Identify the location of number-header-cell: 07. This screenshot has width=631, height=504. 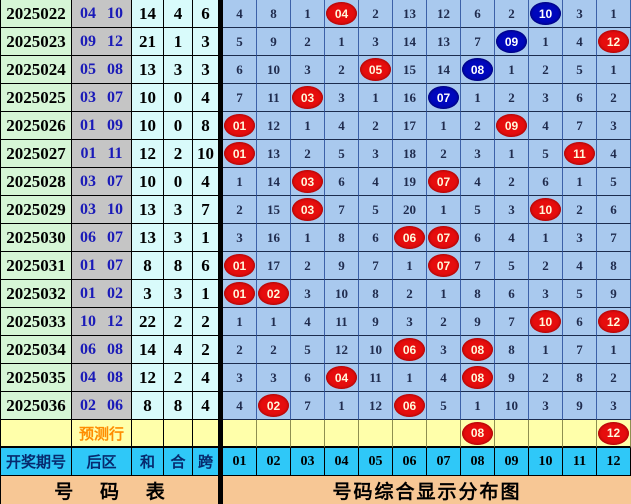
(444, 462).